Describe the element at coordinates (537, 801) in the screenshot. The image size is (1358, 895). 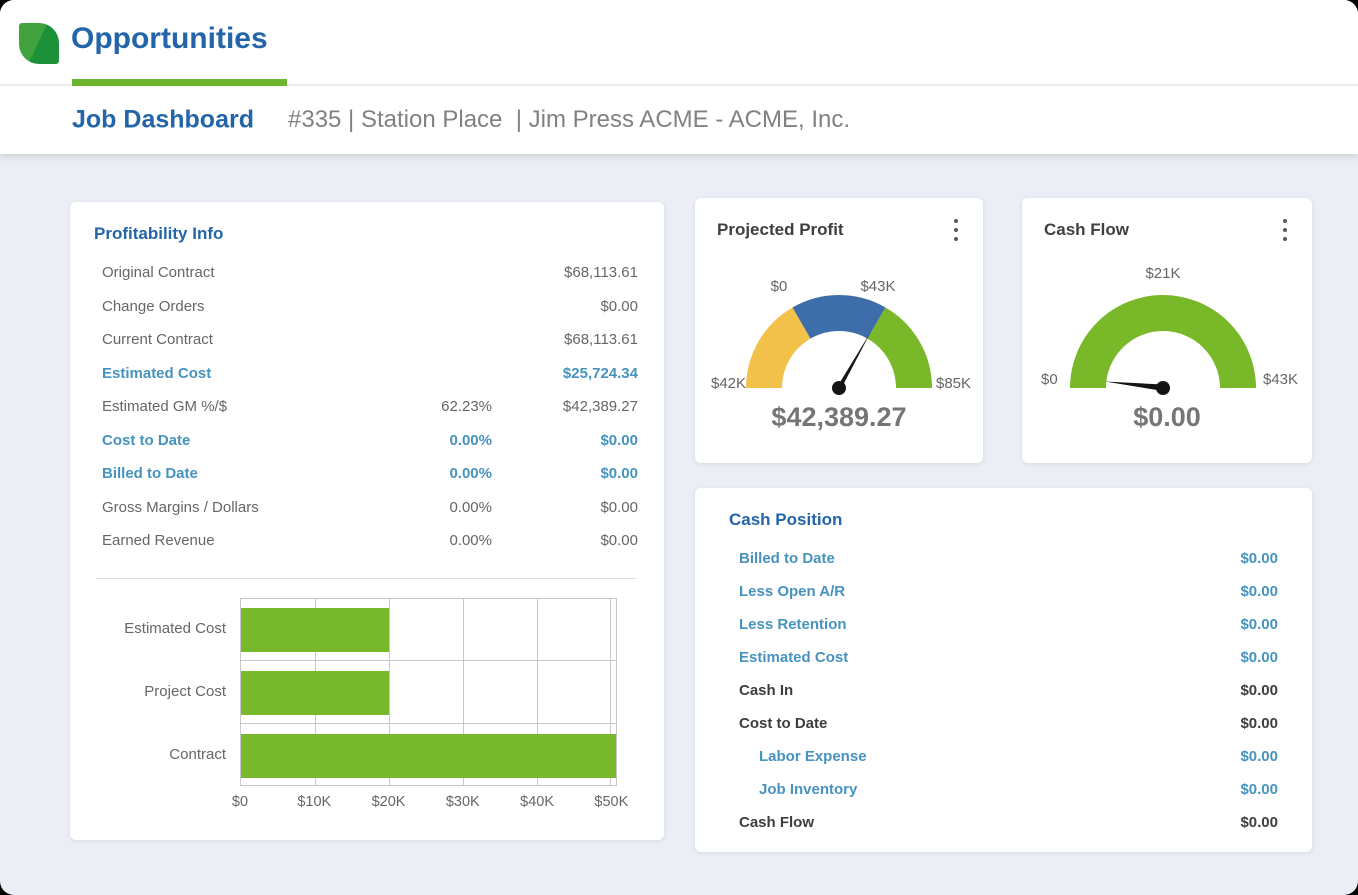
I see `axis-tick: $40K` at that location.